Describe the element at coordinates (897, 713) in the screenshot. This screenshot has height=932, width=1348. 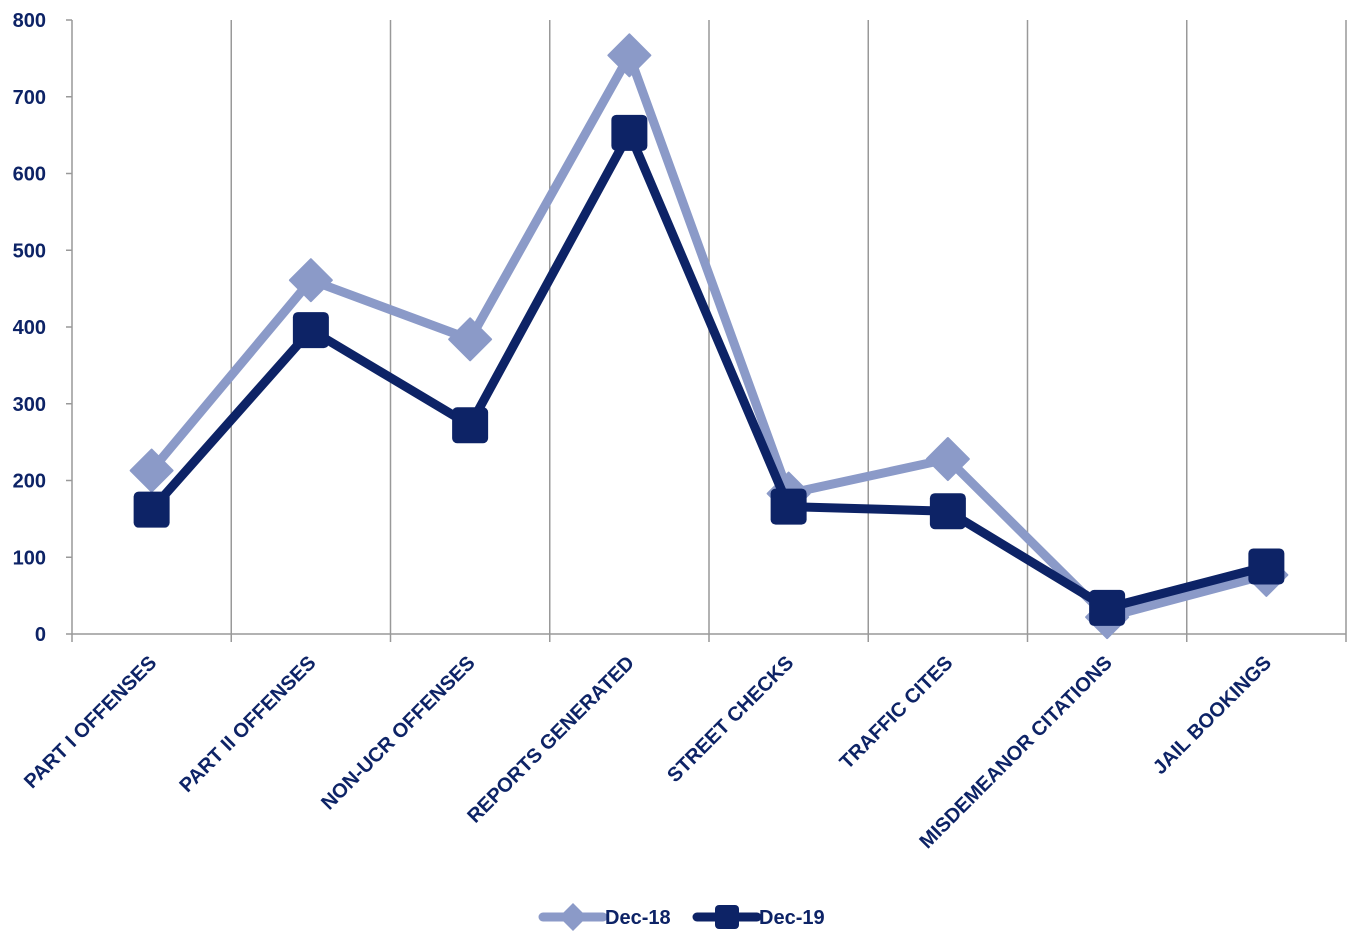
I see `x-category-label: TRAFFIC CITES` at that location.